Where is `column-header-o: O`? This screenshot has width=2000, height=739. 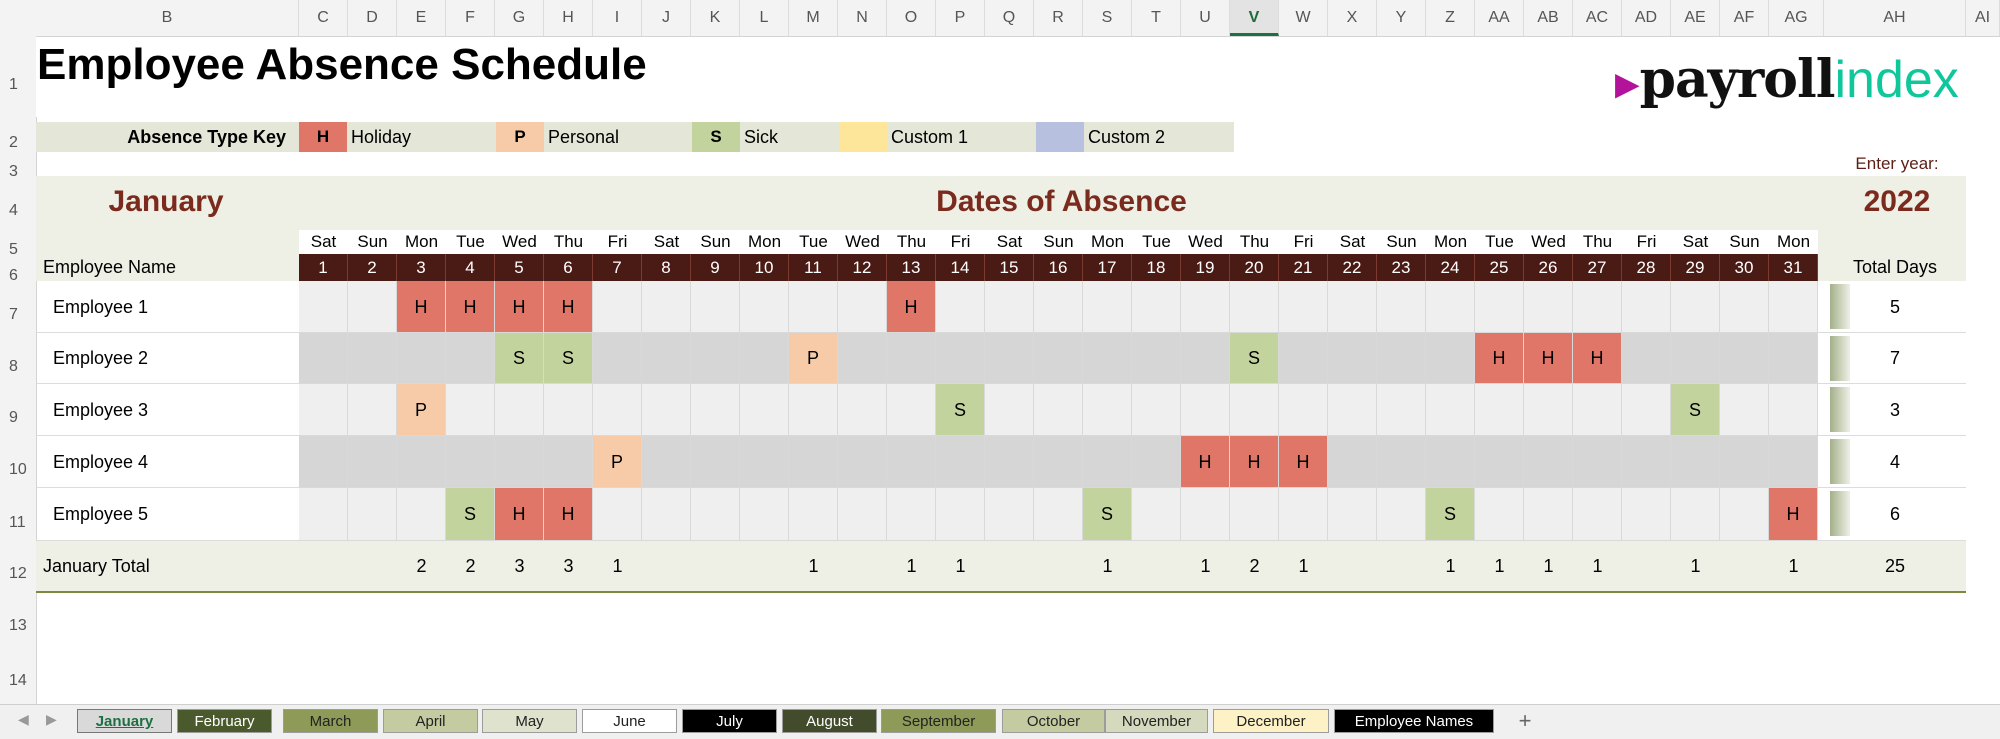
column-header-o: O is located at coordinates (911, 18).